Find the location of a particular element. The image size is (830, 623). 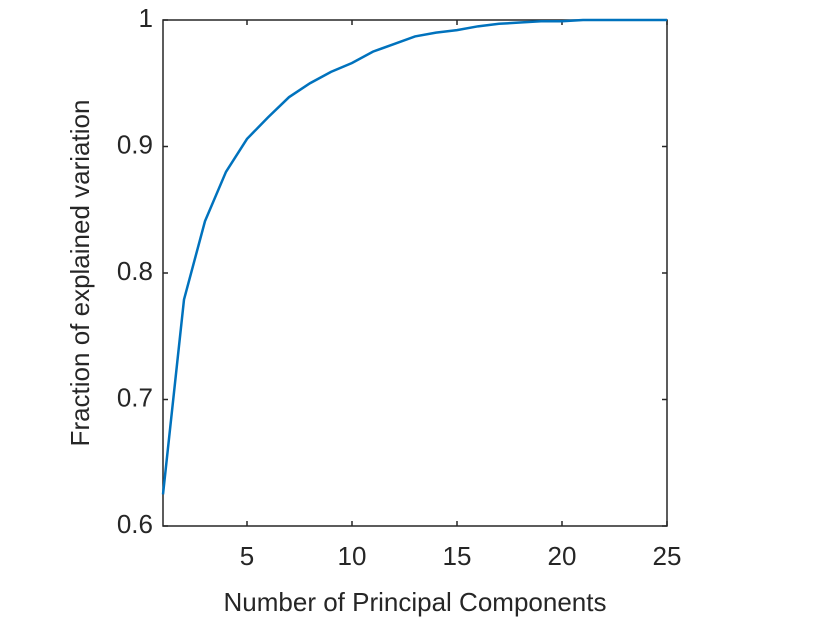

y-tick-label: 1 is located at coordinates (146, 18).